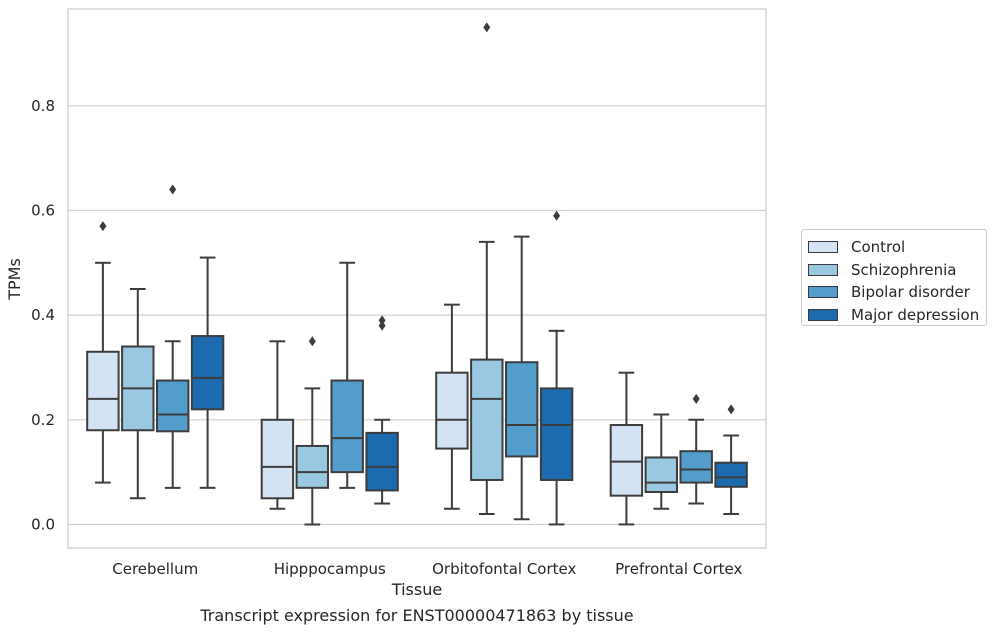  I want to click on y-tick-label: 0.6, so click(43, 210).